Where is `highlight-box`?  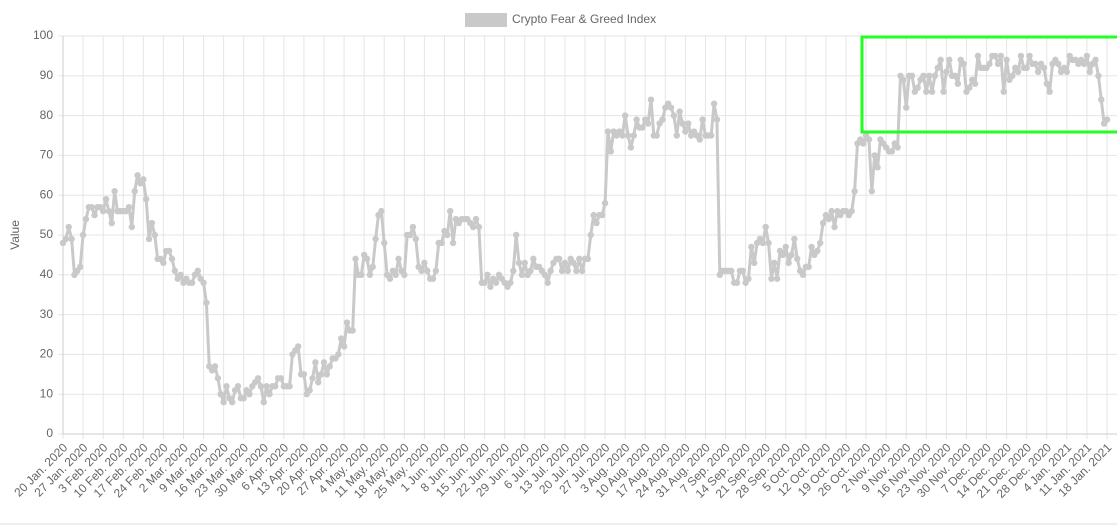
highlight-box is located at coordinates (988, 84).